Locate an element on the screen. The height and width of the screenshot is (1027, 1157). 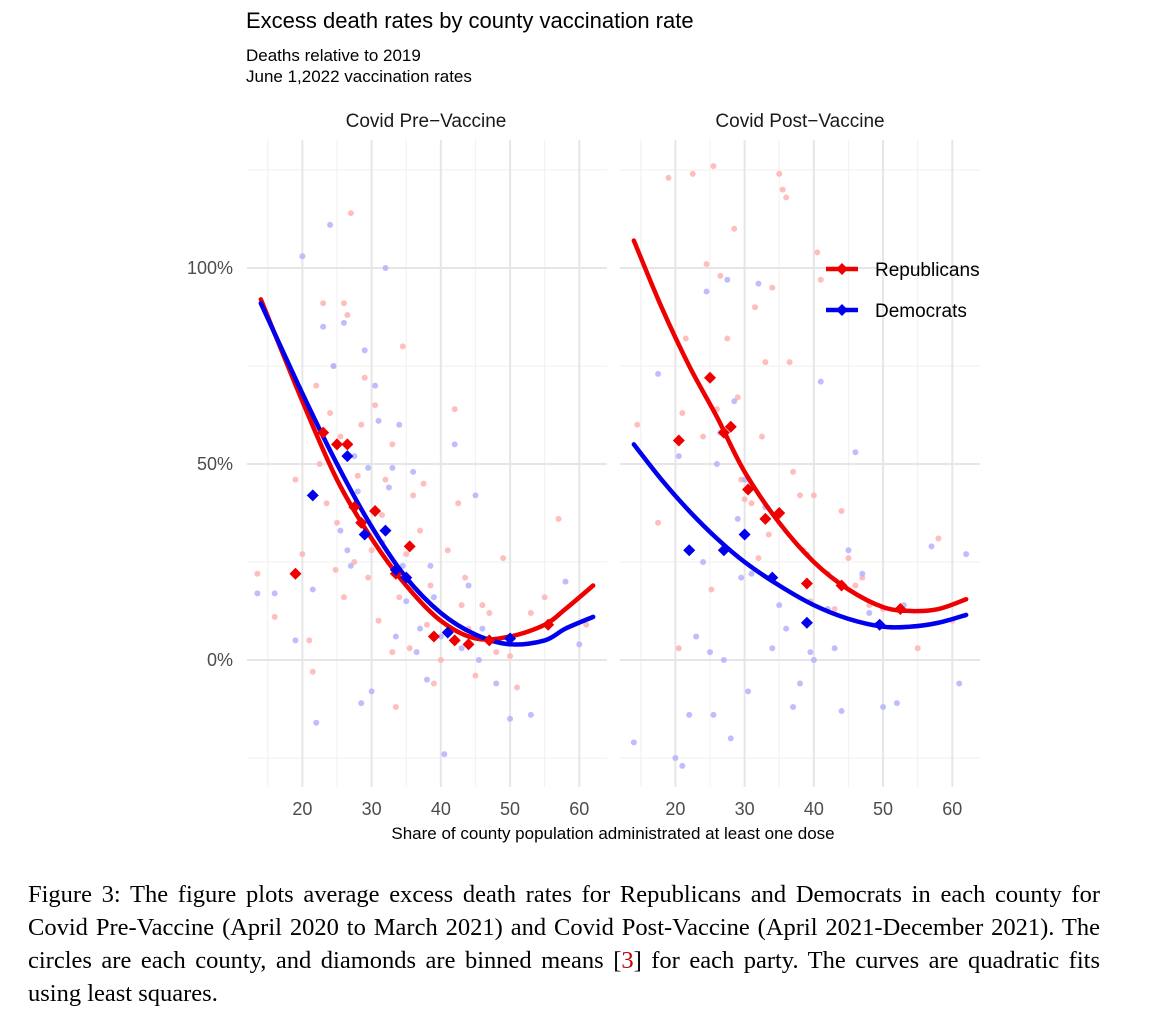
binned-means-democrats-pre-vaccine is located at coordinates (411, 547).